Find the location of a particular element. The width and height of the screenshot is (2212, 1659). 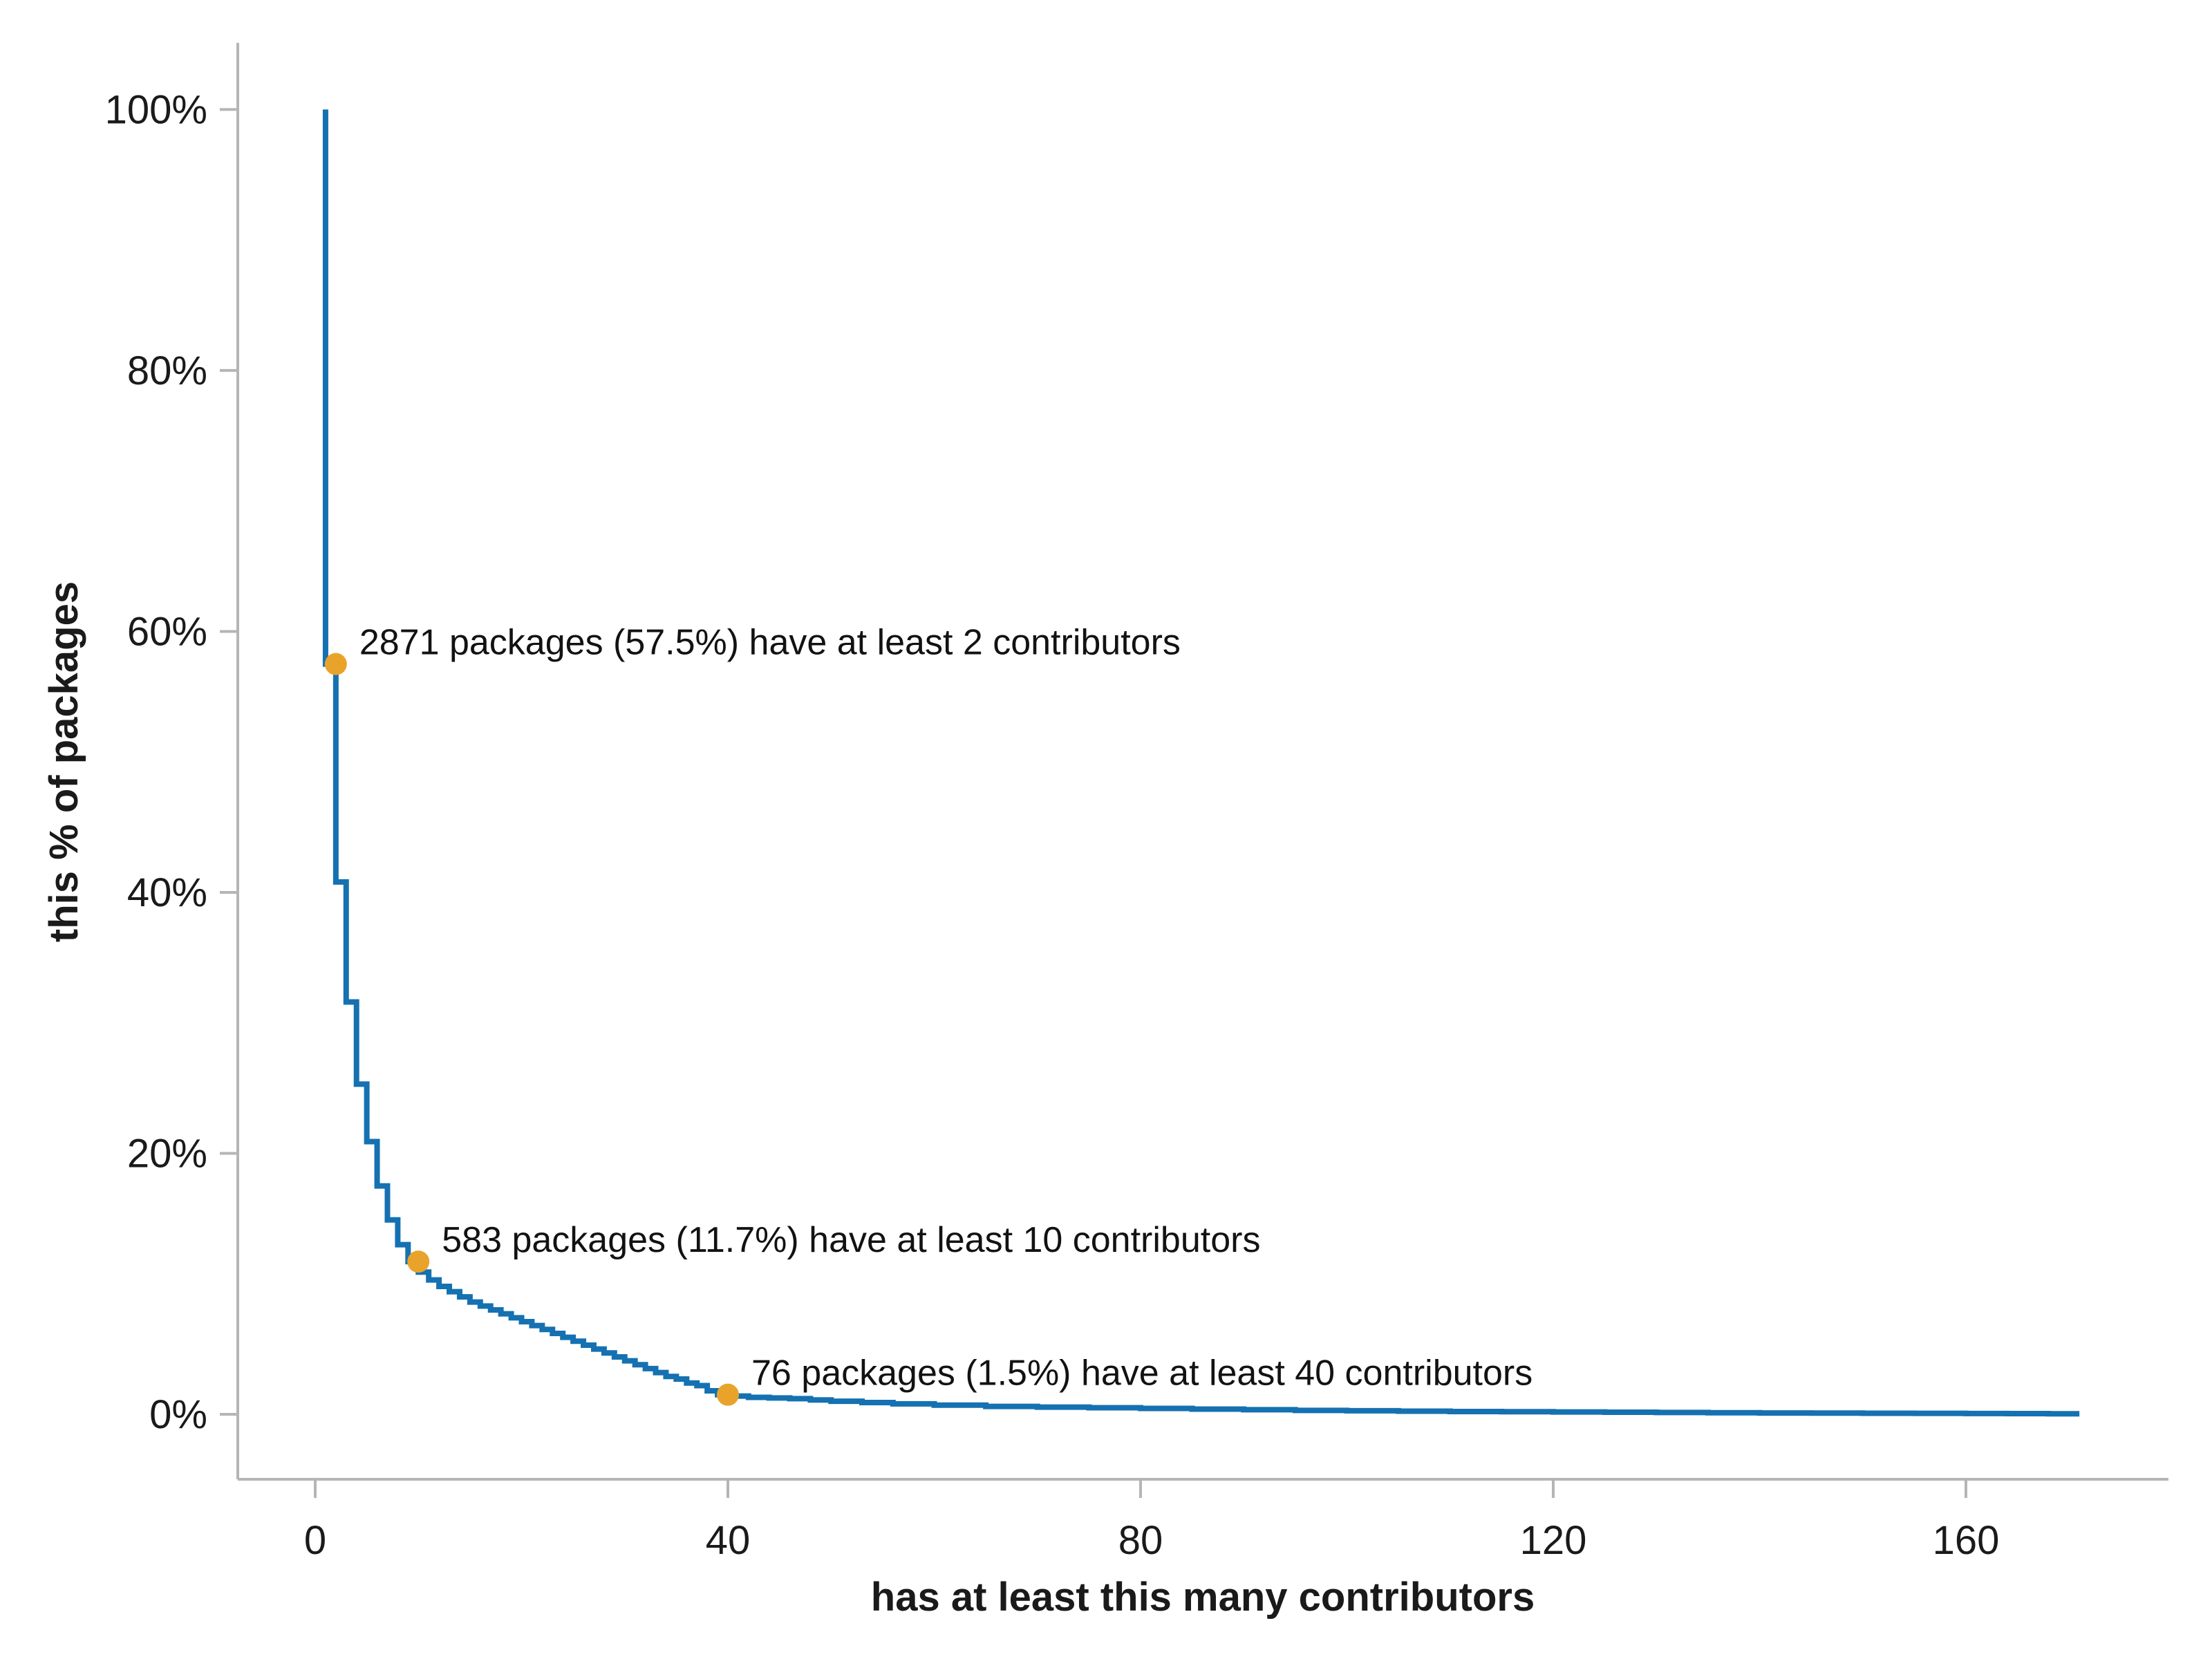

x-tick-label: 160 is located at coordinates (1966, 1540).